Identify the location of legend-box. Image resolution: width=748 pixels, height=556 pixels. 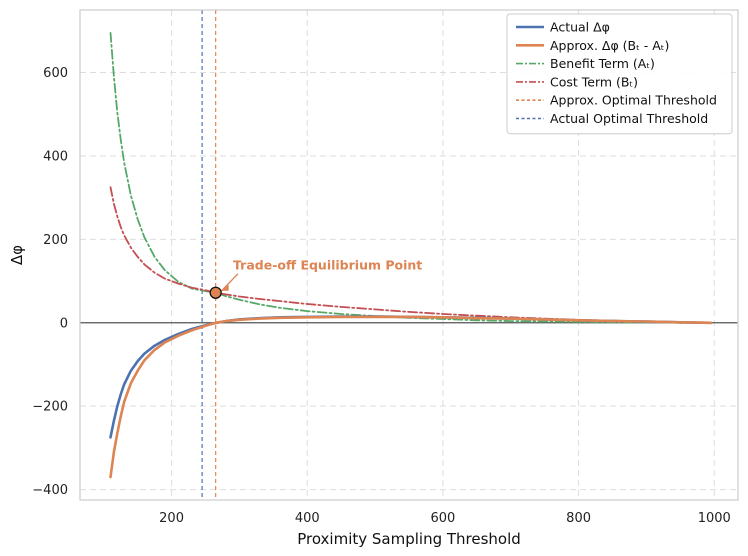
(619, 74).